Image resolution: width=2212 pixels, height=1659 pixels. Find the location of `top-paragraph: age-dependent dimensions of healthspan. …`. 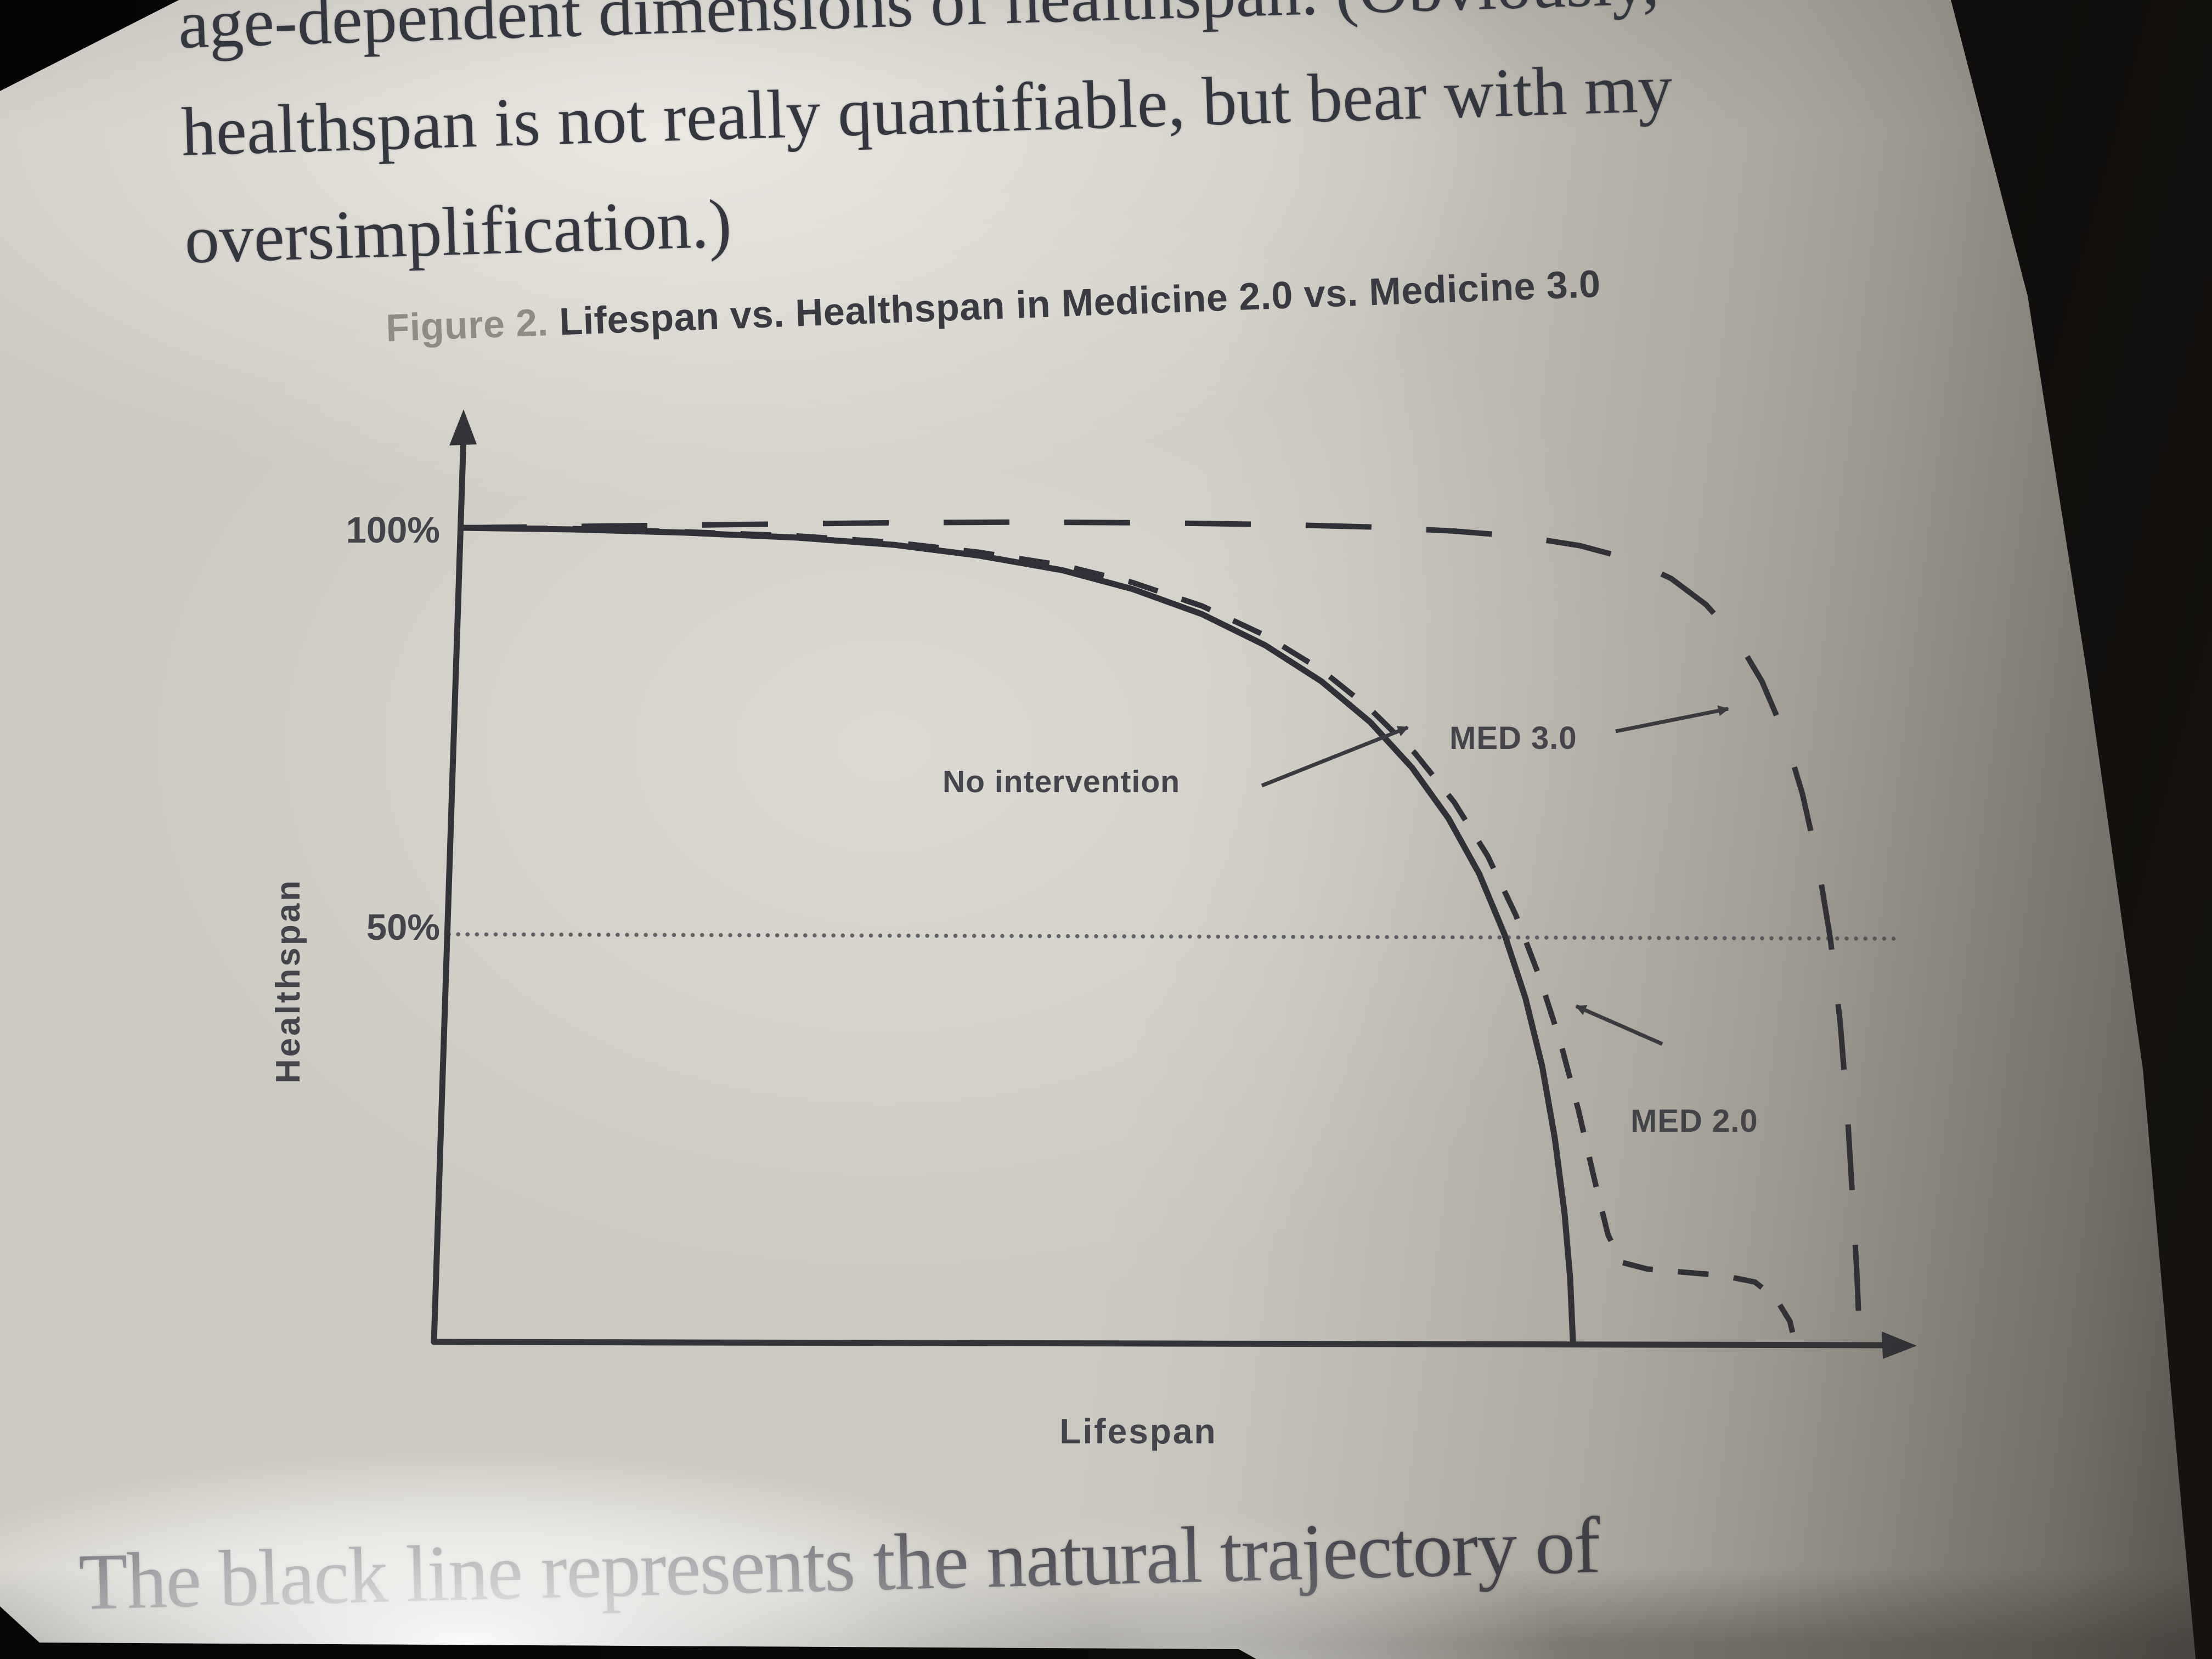

top-paragraph: age-dependent dimensions of healthspan. … is located at coordinates (927, 147).